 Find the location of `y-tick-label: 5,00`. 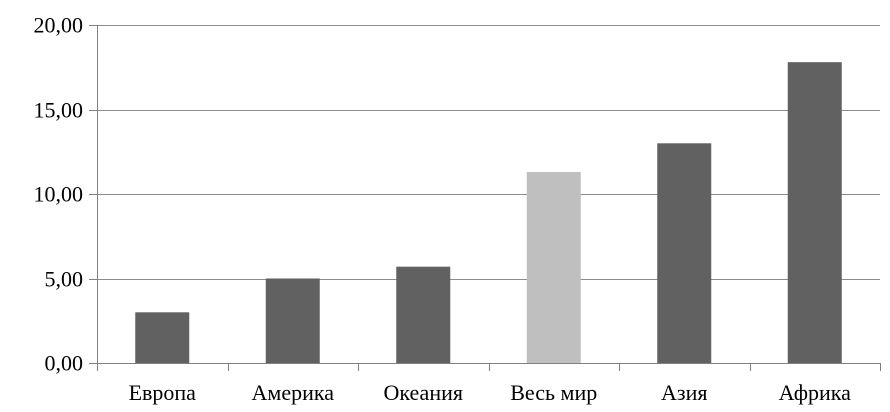

y-tick-label: 5,00 is located at coordinates (64, 279).